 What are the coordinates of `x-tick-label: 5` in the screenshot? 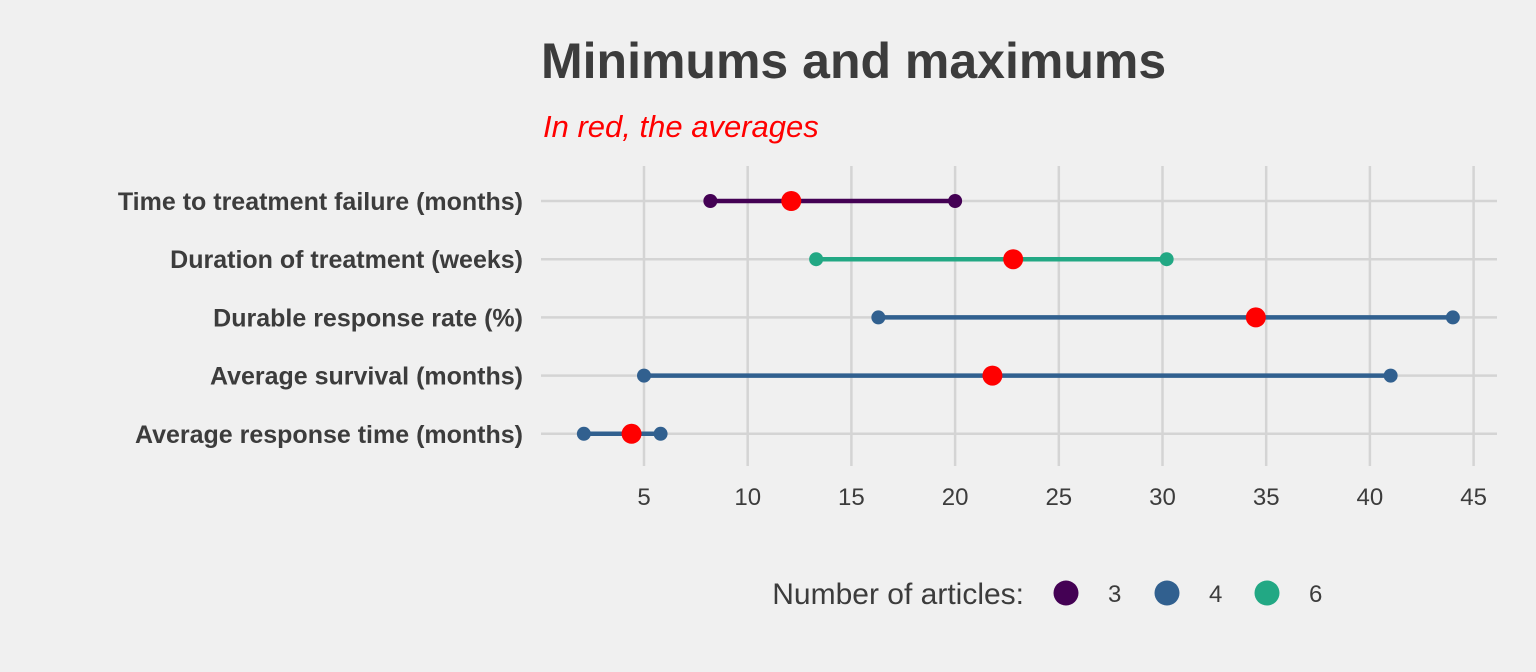 It's located at (643, 497).